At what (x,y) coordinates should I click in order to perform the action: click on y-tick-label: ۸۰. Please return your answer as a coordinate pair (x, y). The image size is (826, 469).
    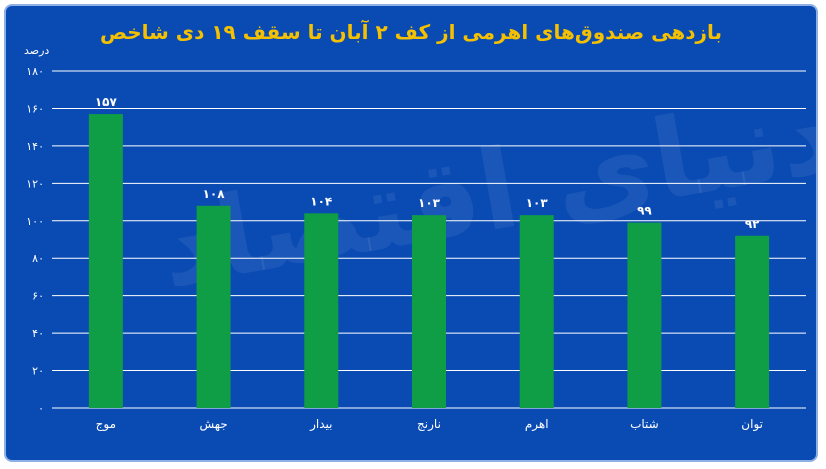
    Looking at the image, I should click on (38, 258).